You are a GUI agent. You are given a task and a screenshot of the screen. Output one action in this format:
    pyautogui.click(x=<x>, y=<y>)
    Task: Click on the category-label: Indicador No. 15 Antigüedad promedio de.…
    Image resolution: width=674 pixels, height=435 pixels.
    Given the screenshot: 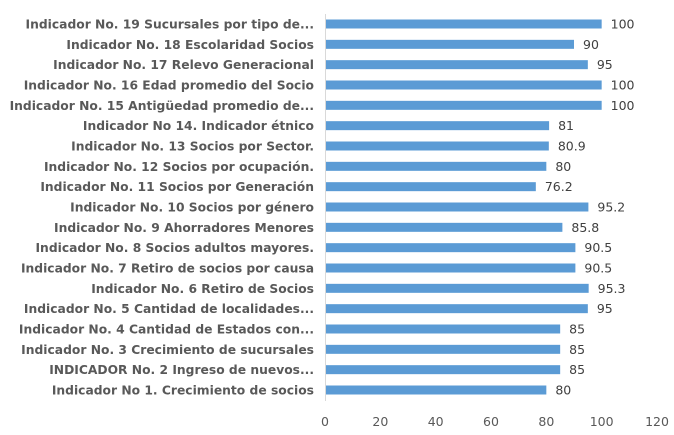 What is the action you would take?
    pyautogui.click(x=162, y=106)
    